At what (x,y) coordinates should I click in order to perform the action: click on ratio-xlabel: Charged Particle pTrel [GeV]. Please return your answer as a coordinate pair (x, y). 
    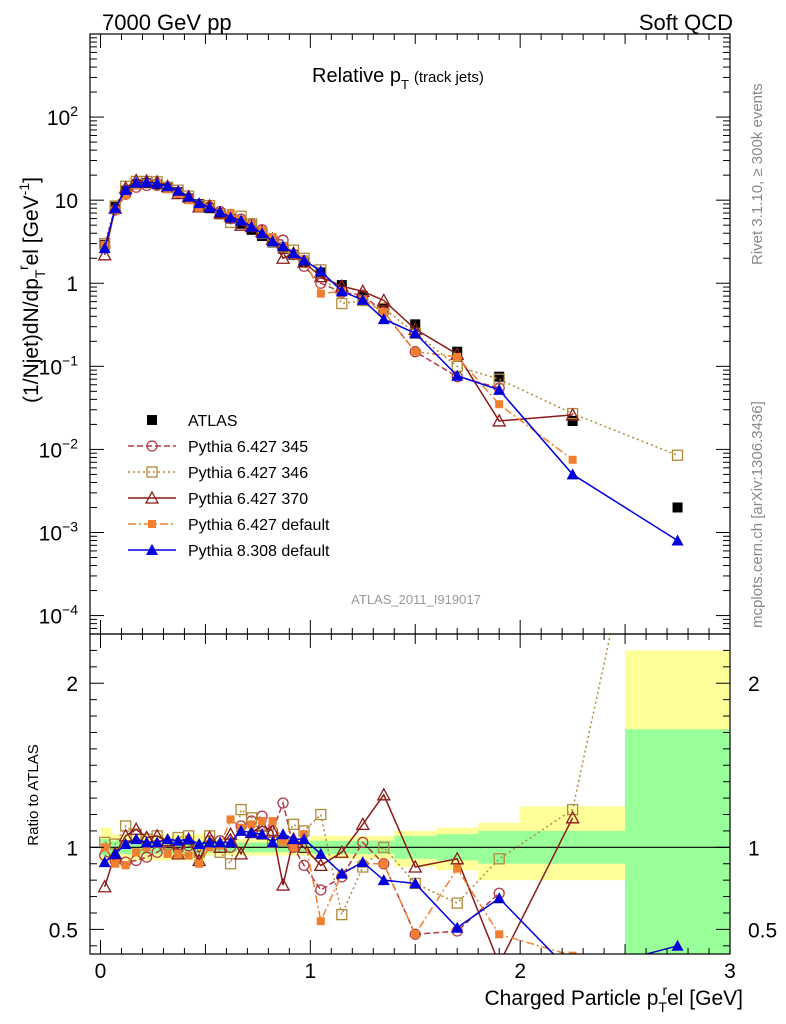
    Looking at the image, I should click on (613, 998).